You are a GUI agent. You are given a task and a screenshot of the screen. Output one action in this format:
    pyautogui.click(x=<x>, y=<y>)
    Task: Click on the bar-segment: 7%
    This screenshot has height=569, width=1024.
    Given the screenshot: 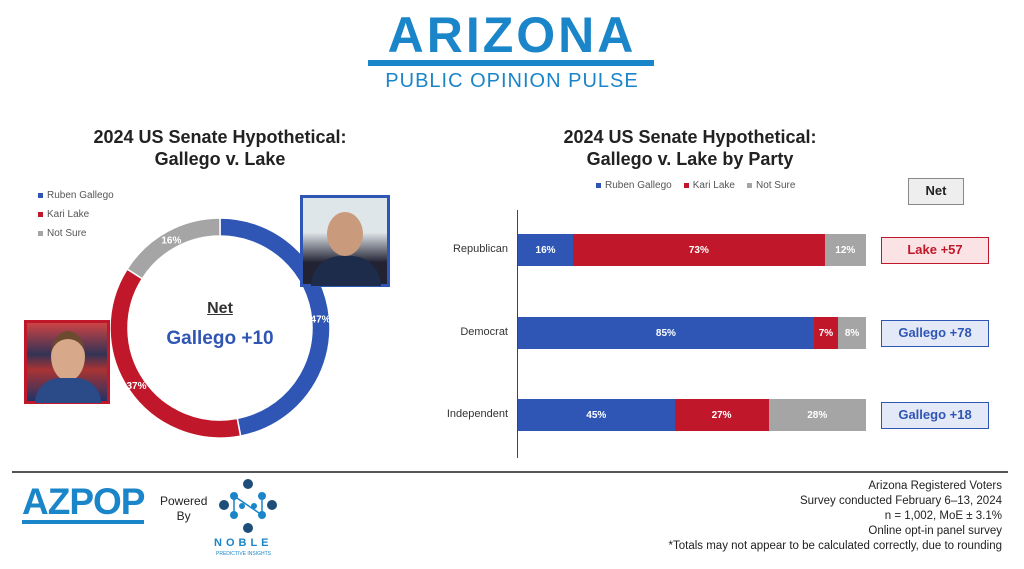 What is the action you would take?
    pyautogui.click(x=826, y=333)
    